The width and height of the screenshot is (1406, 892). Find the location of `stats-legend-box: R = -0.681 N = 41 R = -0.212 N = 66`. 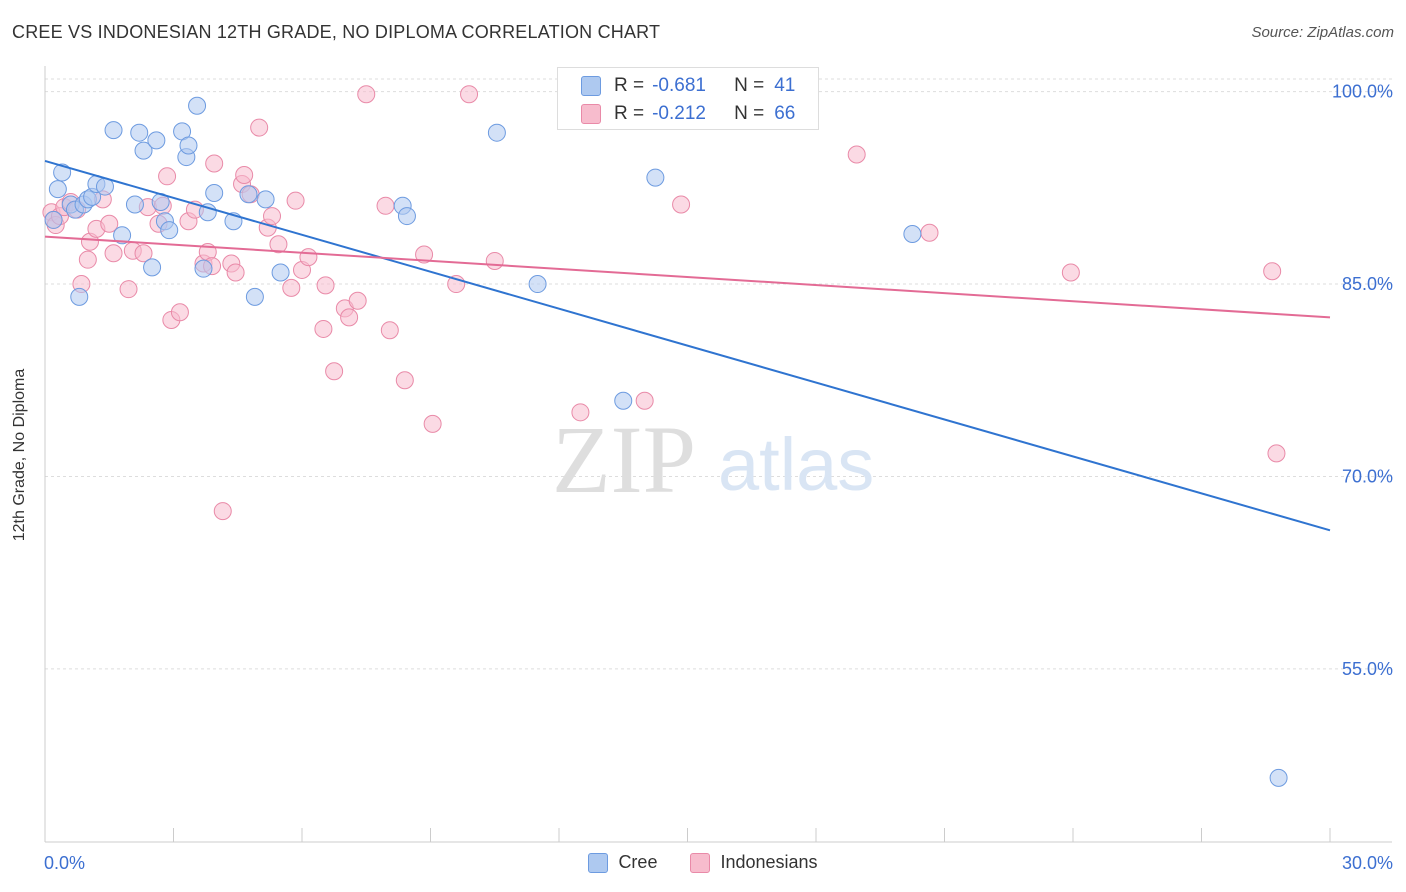

stats-legend-box: R = -0.681 N = 41 R = -0.212 N = 66 is located at coordinates (688, 98).